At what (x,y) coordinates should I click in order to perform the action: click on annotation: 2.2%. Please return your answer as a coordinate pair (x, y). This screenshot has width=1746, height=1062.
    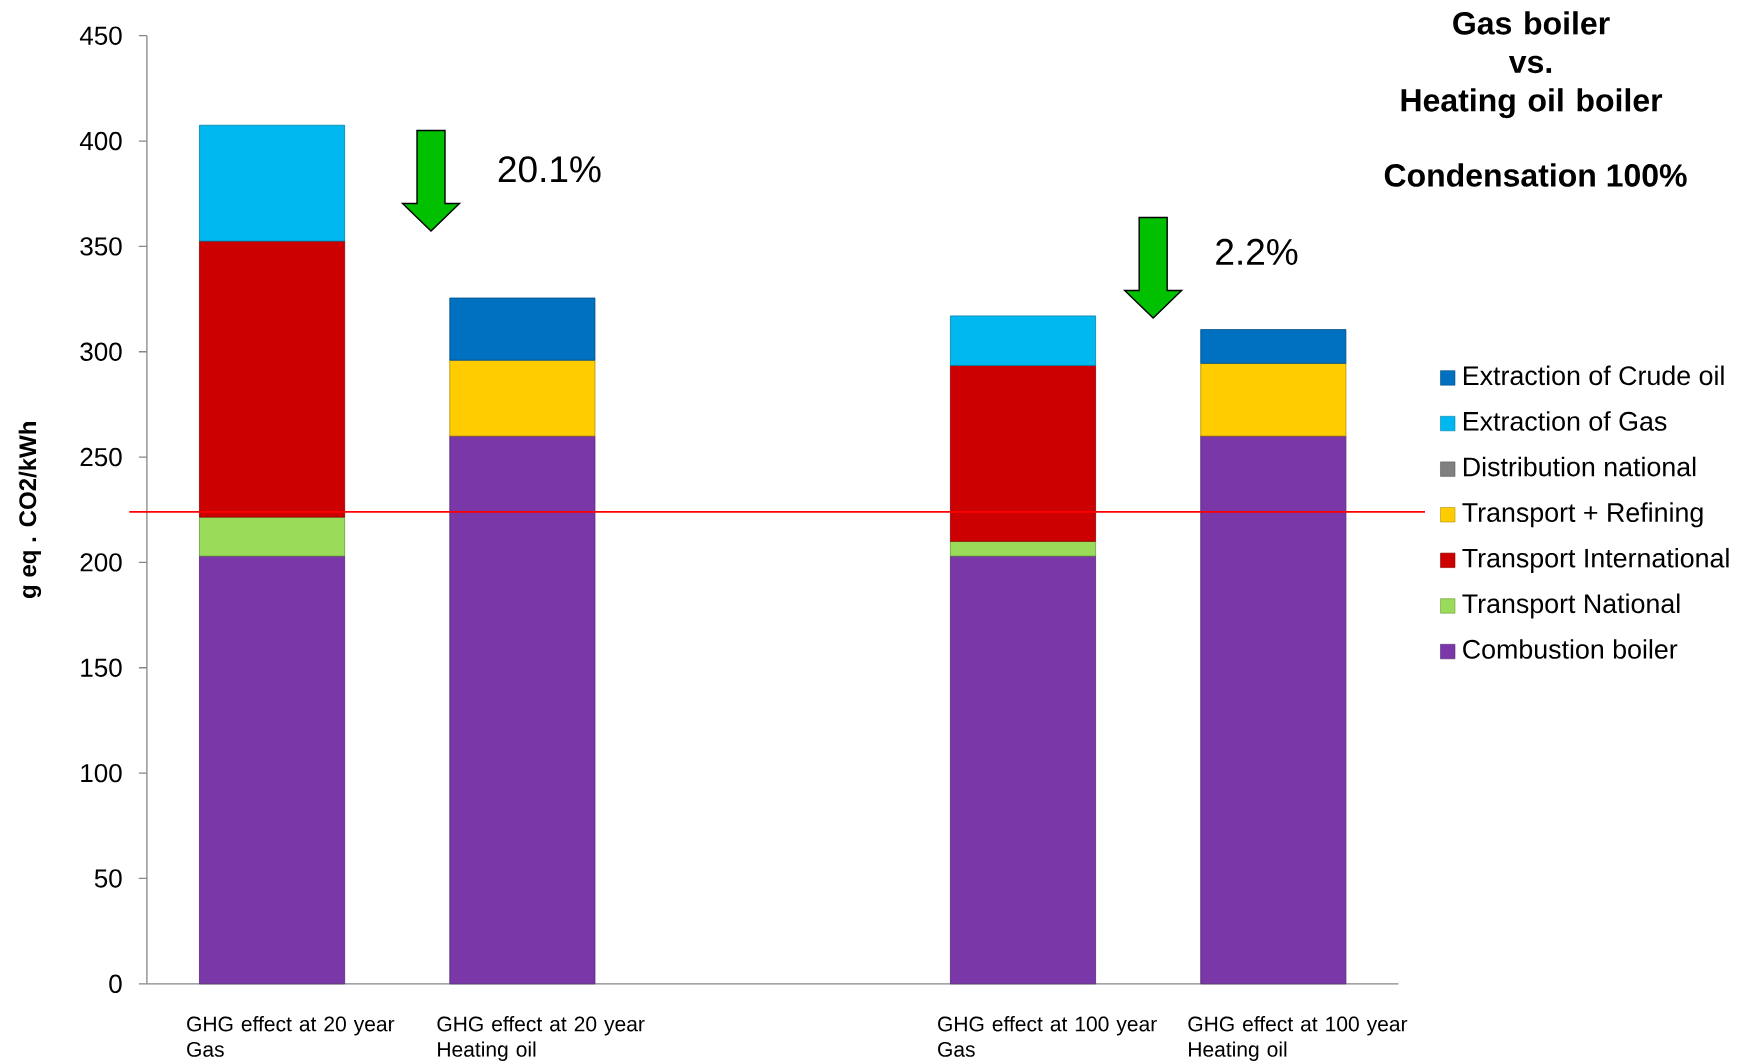
    Looking at the image, I should click on (1257, 251).